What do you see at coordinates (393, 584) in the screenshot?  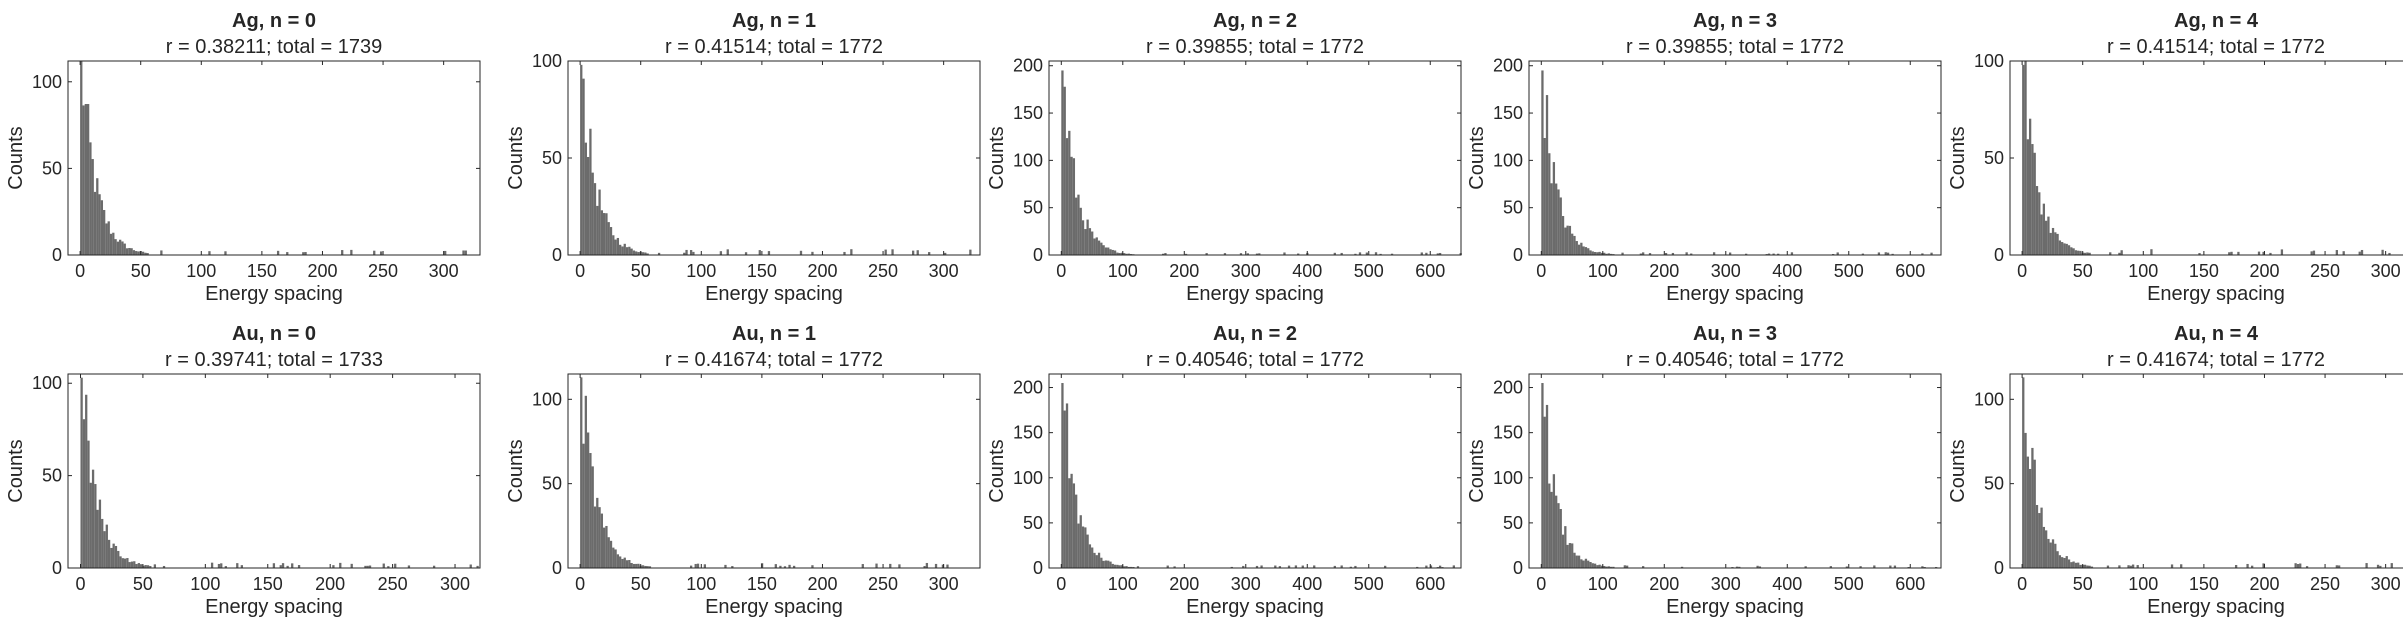 I see `x-tick-label: 250` at bounding box center [393, 584].